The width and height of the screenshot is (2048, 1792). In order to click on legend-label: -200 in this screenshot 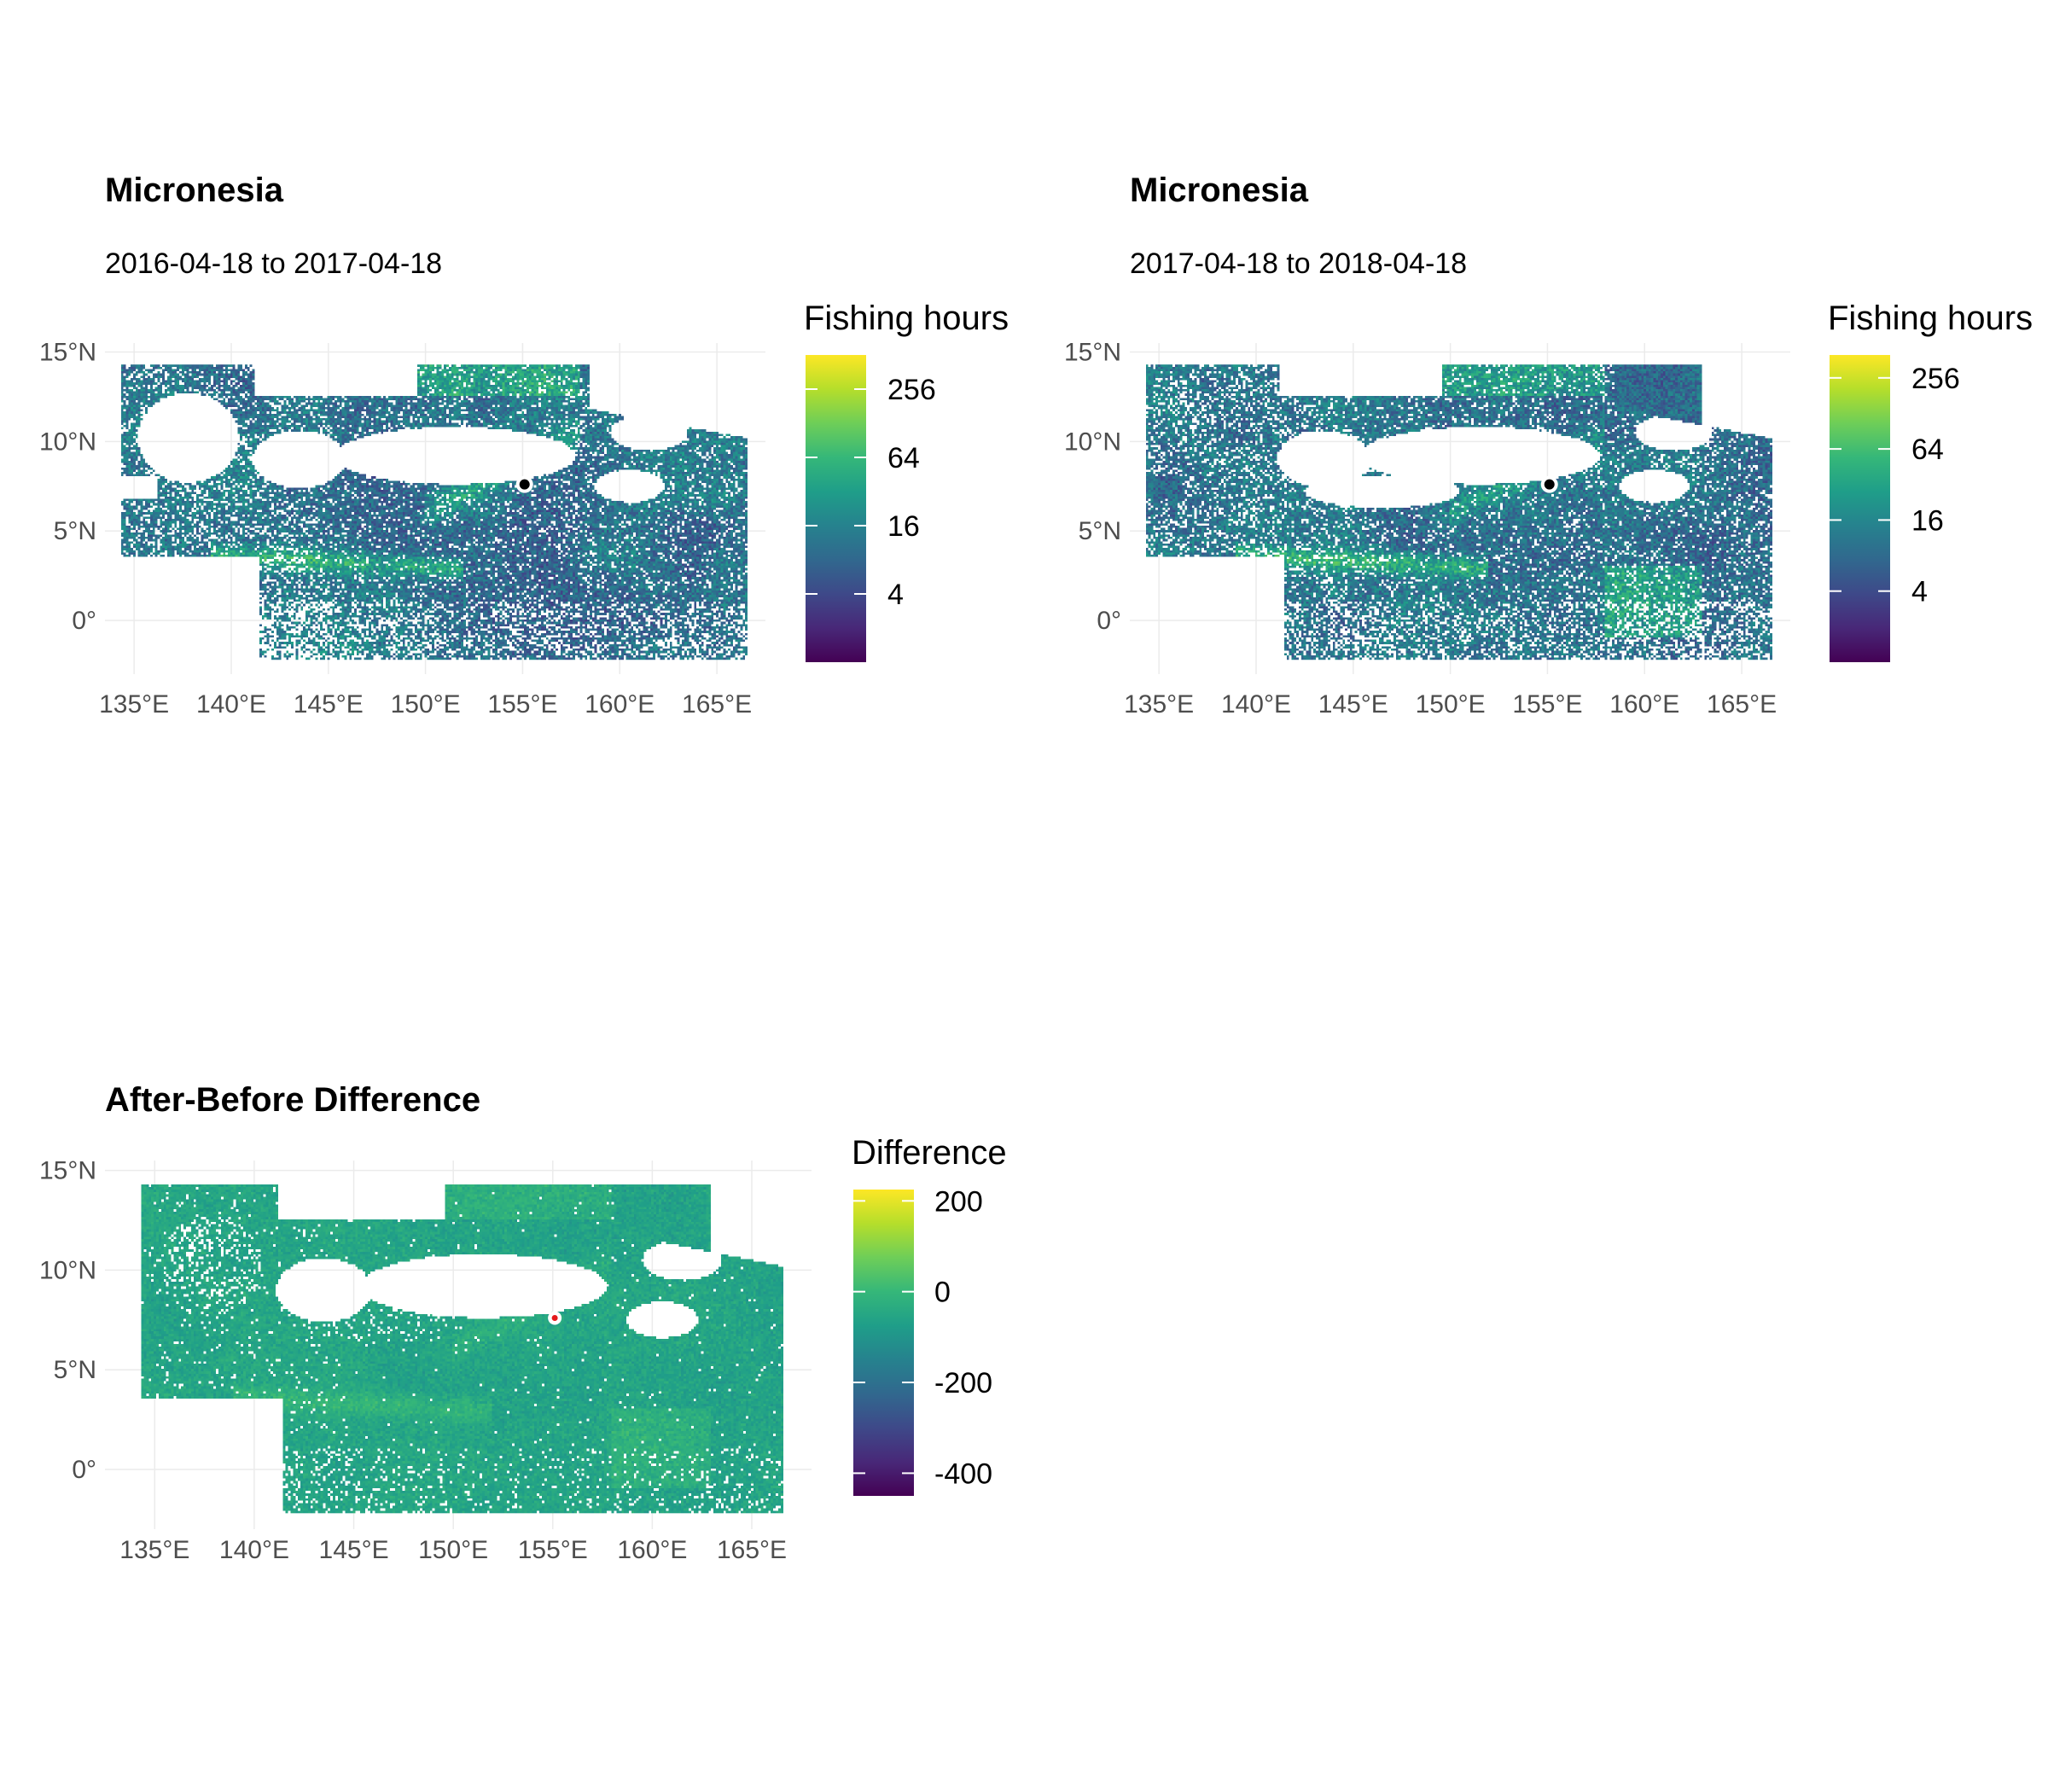, I will do `click(963, 1383)`.